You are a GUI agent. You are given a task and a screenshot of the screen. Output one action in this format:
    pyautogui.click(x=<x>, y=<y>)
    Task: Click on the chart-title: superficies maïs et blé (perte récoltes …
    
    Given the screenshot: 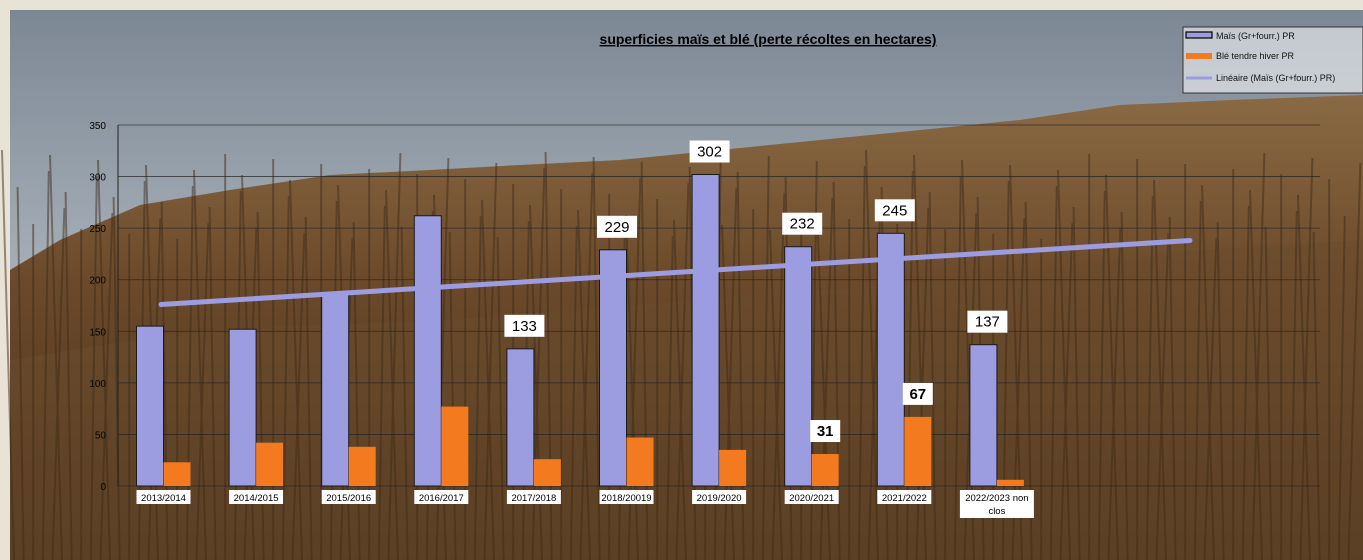 What is the action you would take?
    pyautogui.click(x=768, y=39)
    